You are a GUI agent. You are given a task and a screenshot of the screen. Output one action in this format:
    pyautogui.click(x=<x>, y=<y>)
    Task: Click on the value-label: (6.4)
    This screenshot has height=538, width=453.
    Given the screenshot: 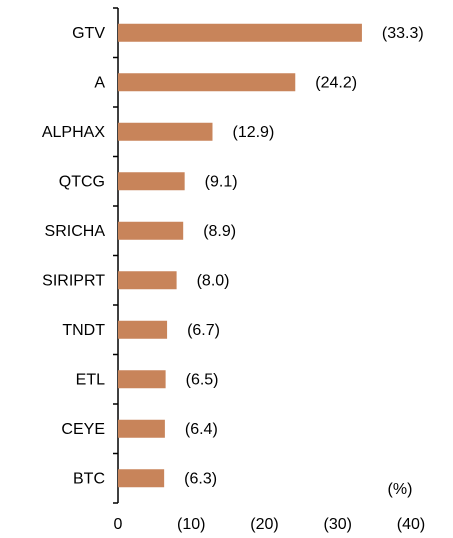 What is the action you would take?
    pyautogui.click(x=201, y=429)
    